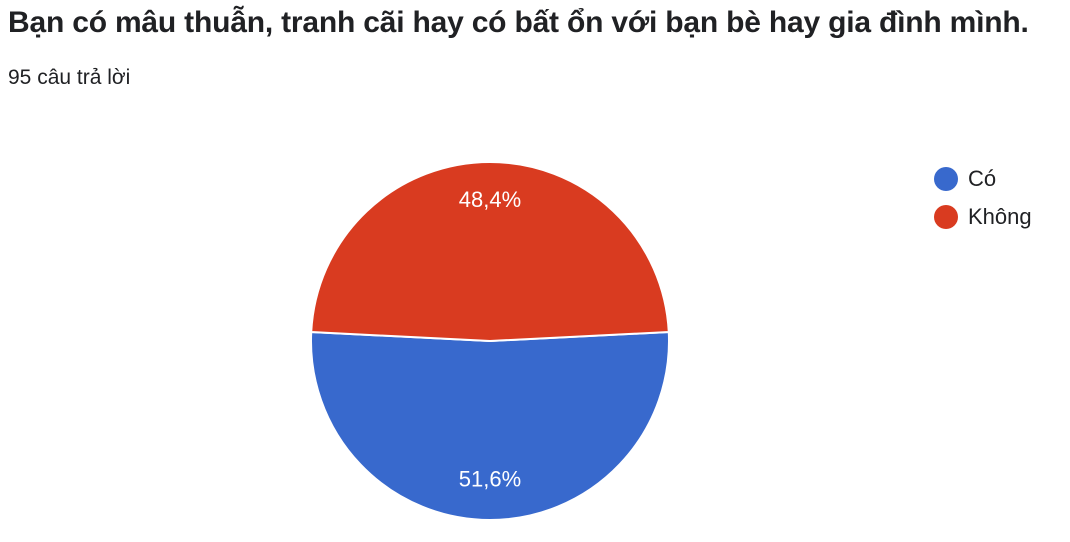 This screenshot has width=1070, height=542. I want to click on legend-item-co: Có, so click(983, 179).